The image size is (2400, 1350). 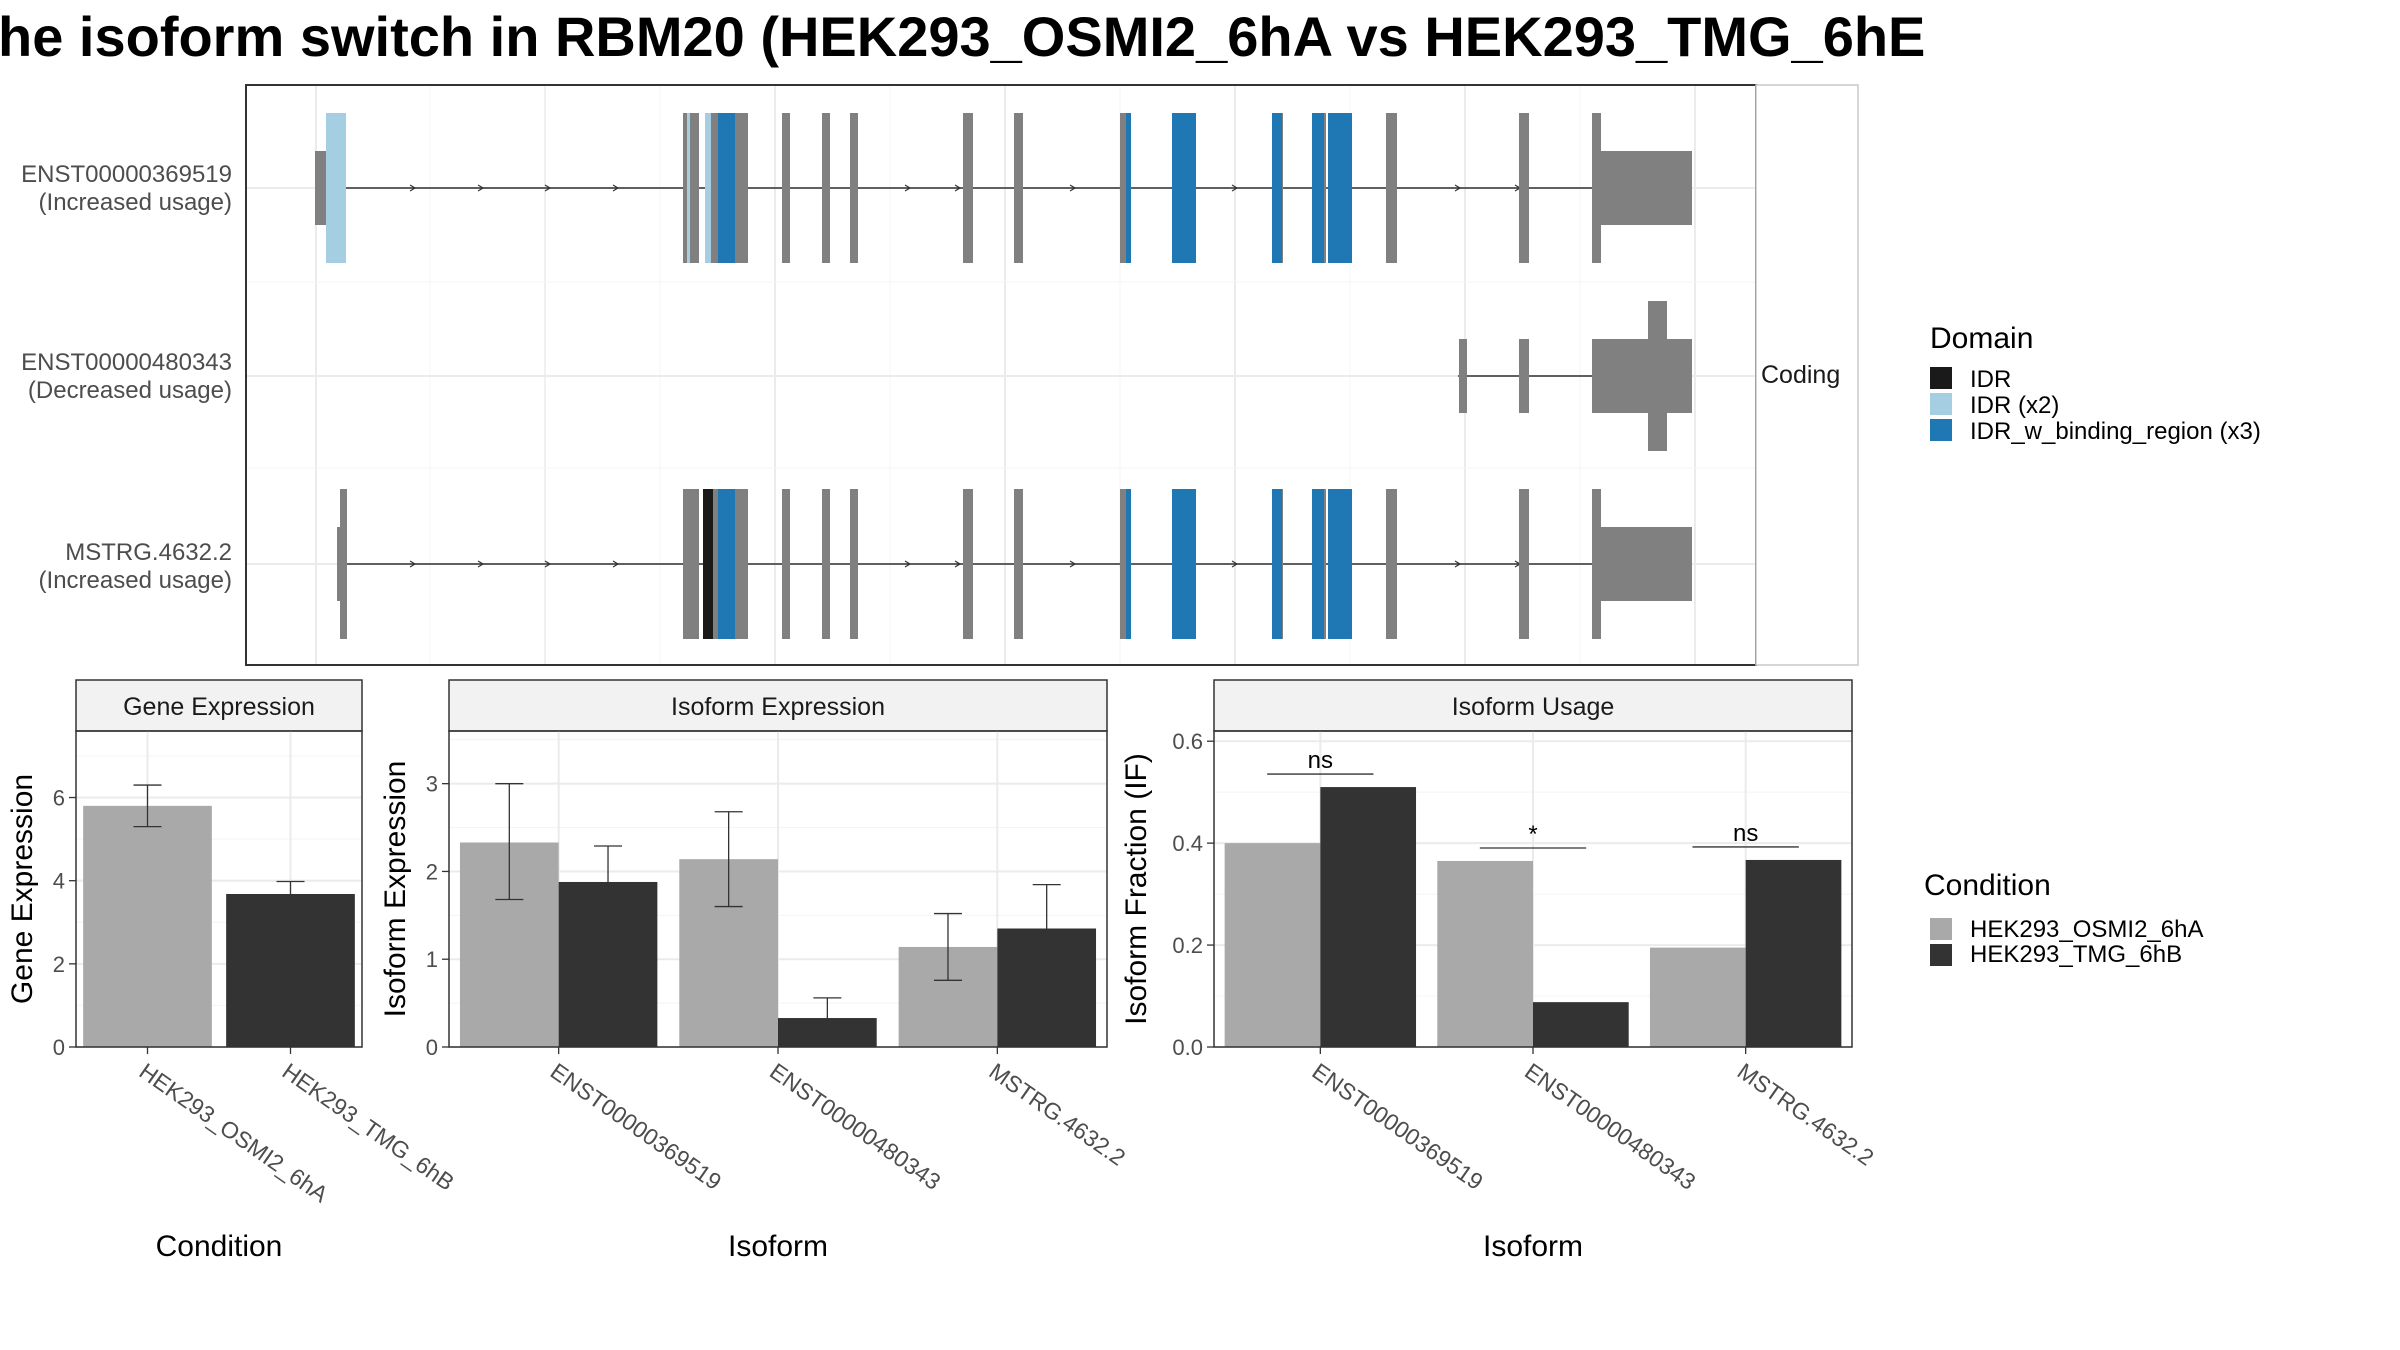 I want to click on y-tick-label: 0.6, so click(x=1187, y=741).